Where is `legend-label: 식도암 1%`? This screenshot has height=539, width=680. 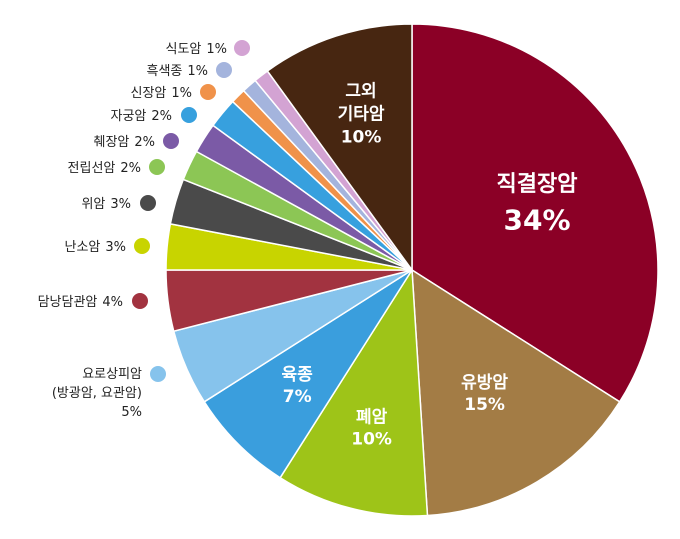 legend-label: 식도암 1% is located at coordinates (196, 49).